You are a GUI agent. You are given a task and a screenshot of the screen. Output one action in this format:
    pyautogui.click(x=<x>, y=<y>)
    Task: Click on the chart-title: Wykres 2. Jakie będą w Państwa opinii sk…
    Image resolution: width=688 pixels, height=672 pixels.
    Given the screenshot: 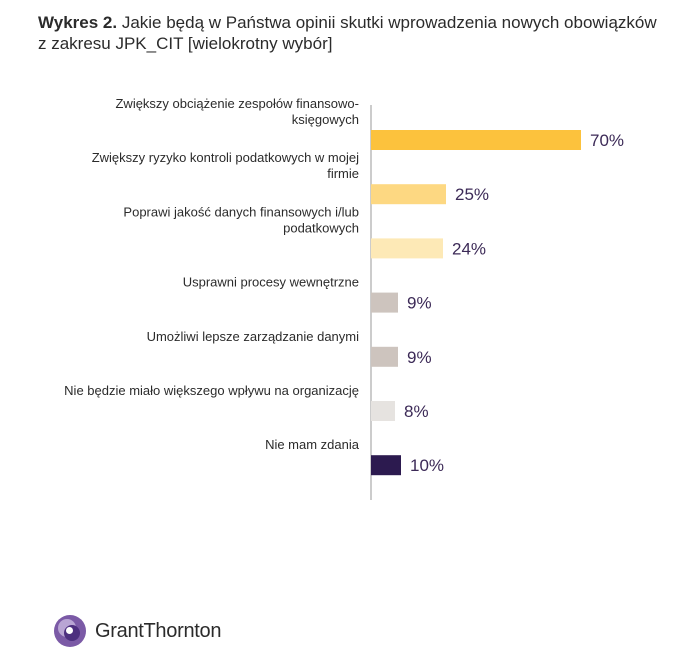 What is the action you would take?
    pyautogui.click(x=348, y=33)
    